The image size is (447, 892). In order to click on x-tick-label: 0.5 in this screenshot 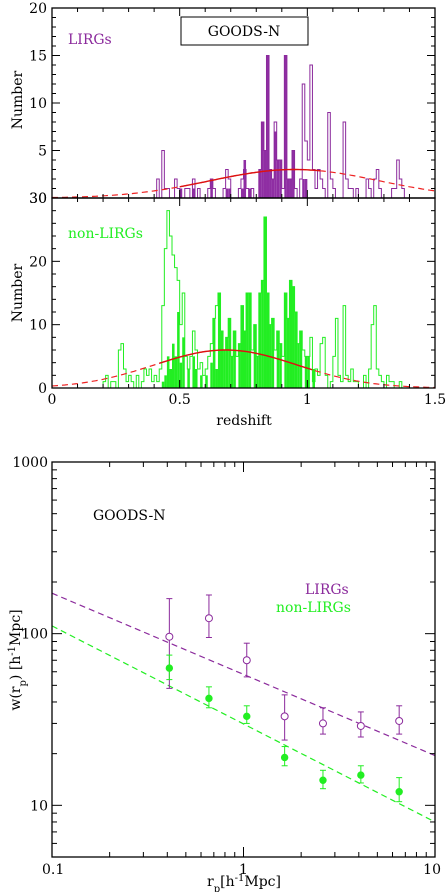, I will do `click(180, 400)`.